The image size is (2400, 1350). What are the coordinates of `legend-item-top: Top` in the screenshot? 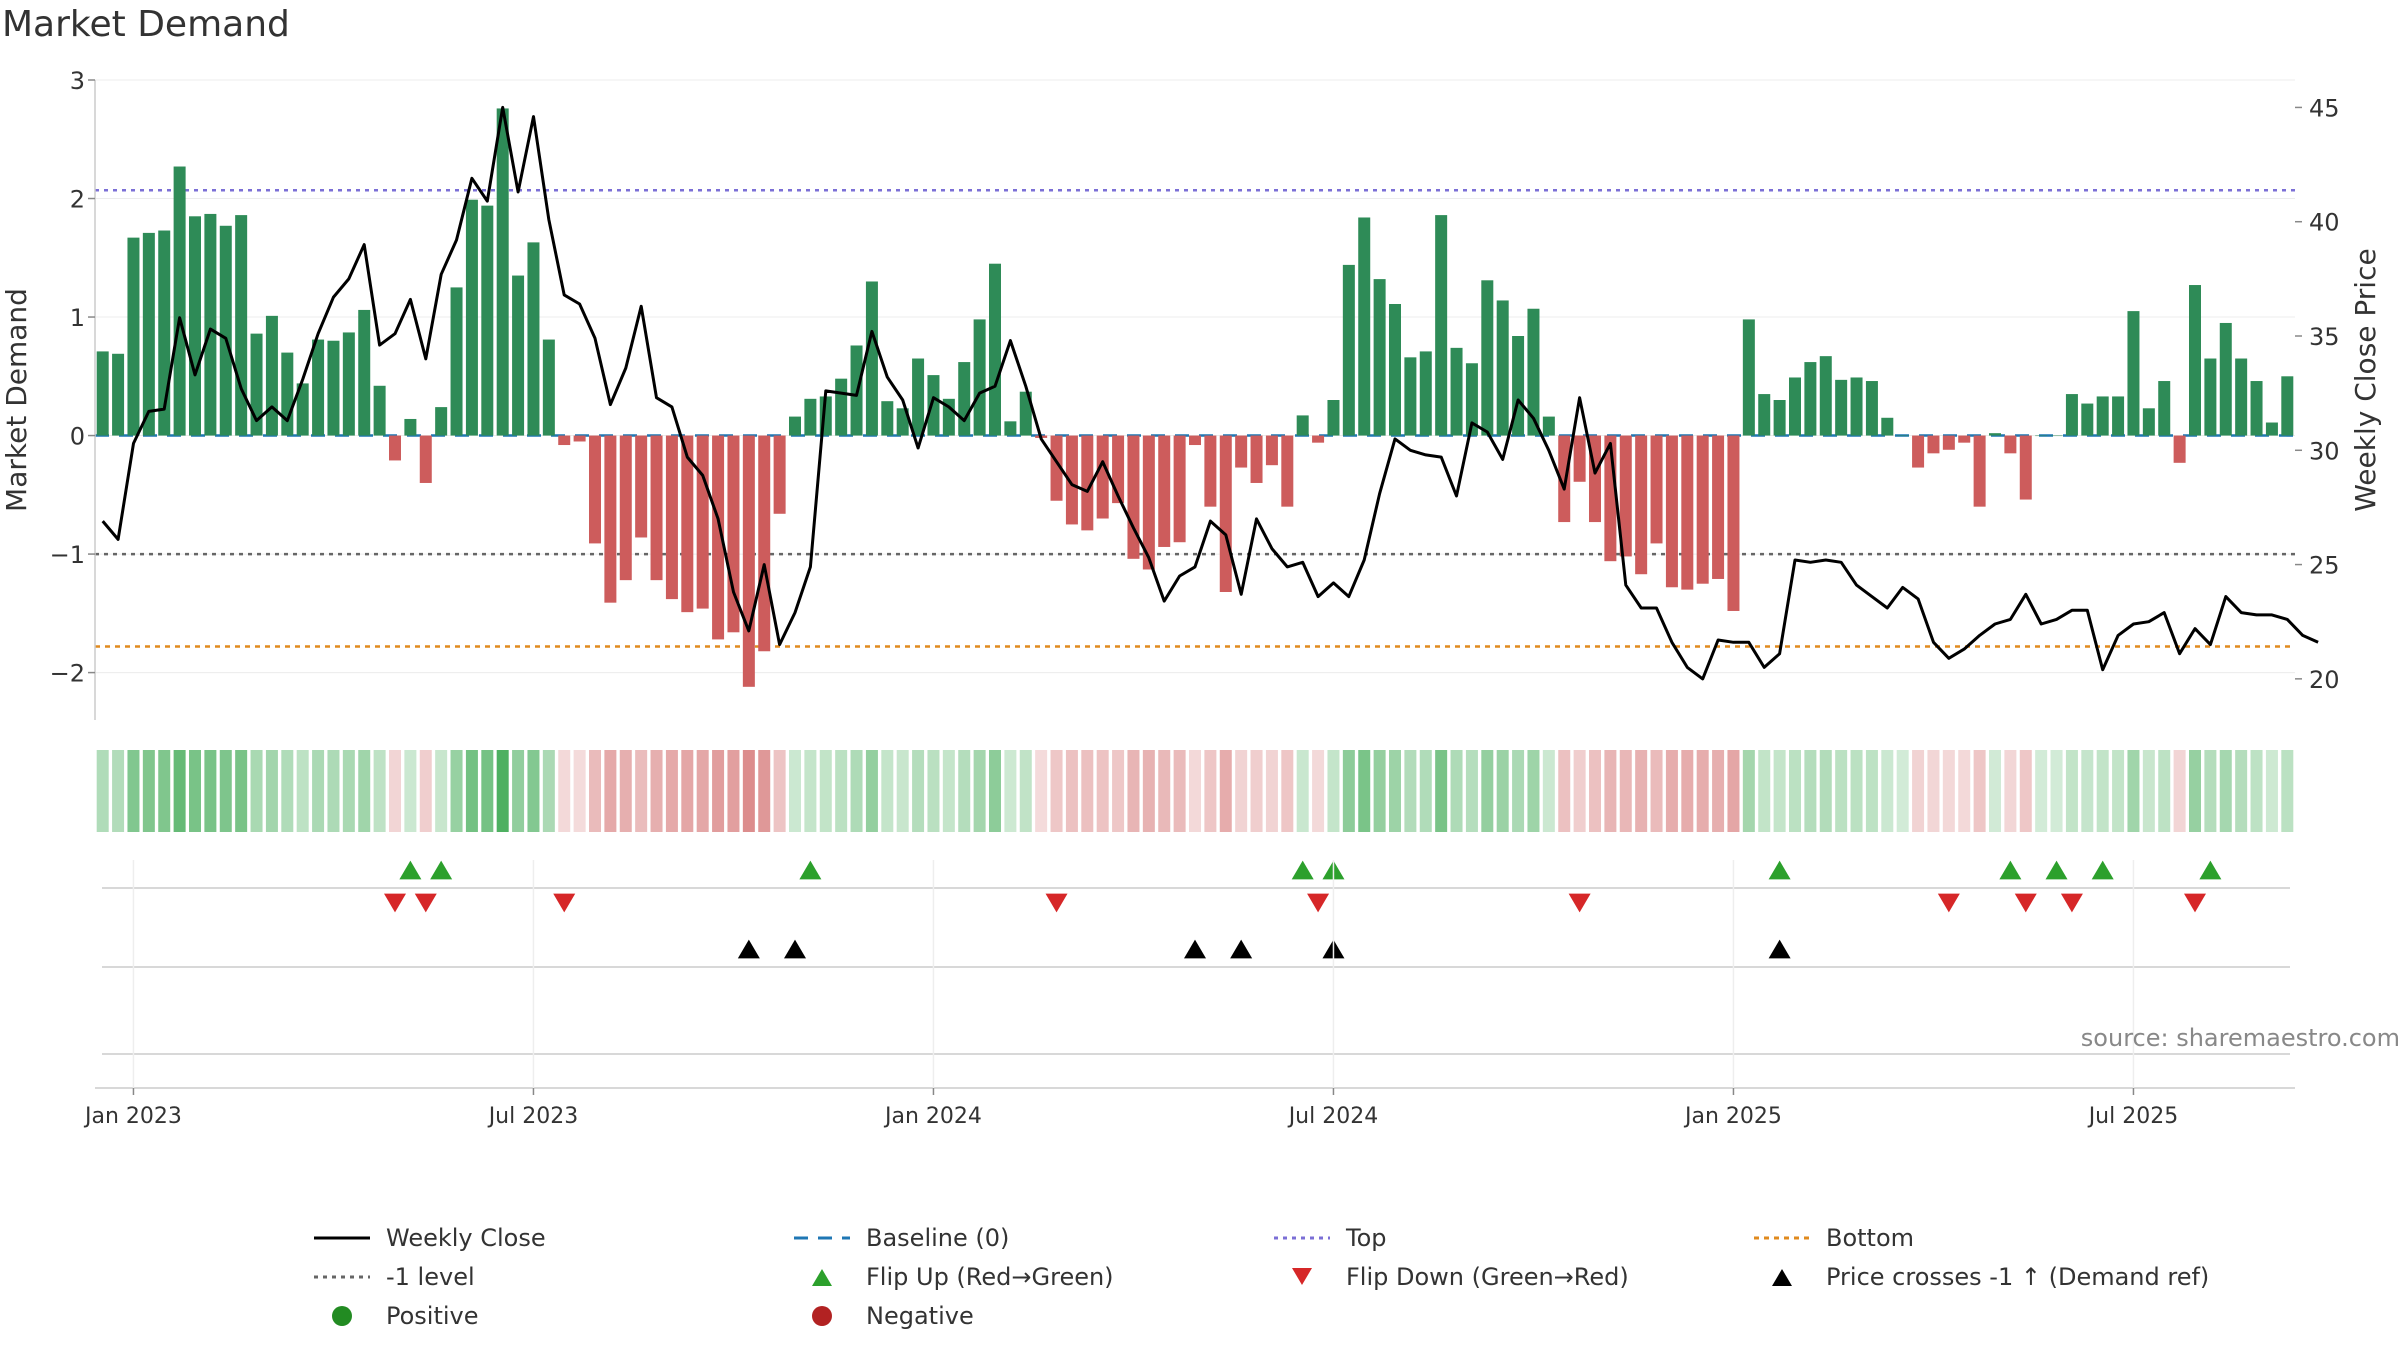 It's located at (1328, 1238).